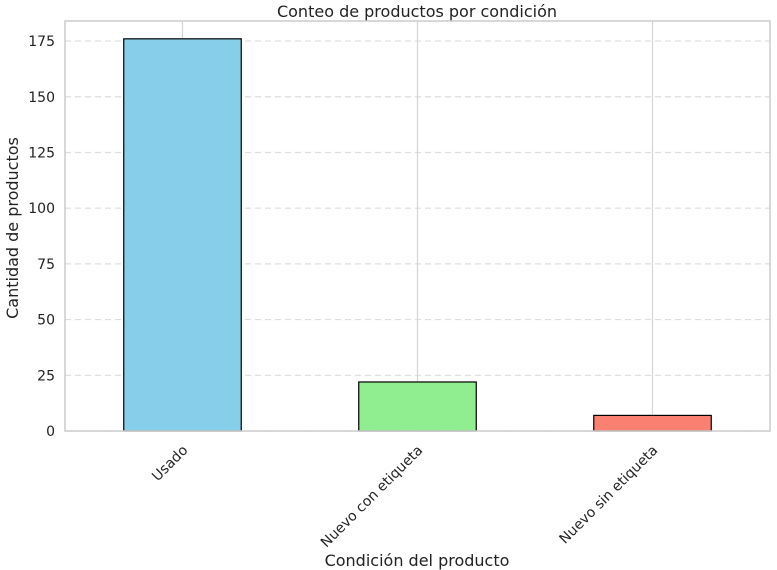 The height and width of the screenshot is (570, 777). I want to click on chart-title: Conteo de productos por condición, so click(417, 11).